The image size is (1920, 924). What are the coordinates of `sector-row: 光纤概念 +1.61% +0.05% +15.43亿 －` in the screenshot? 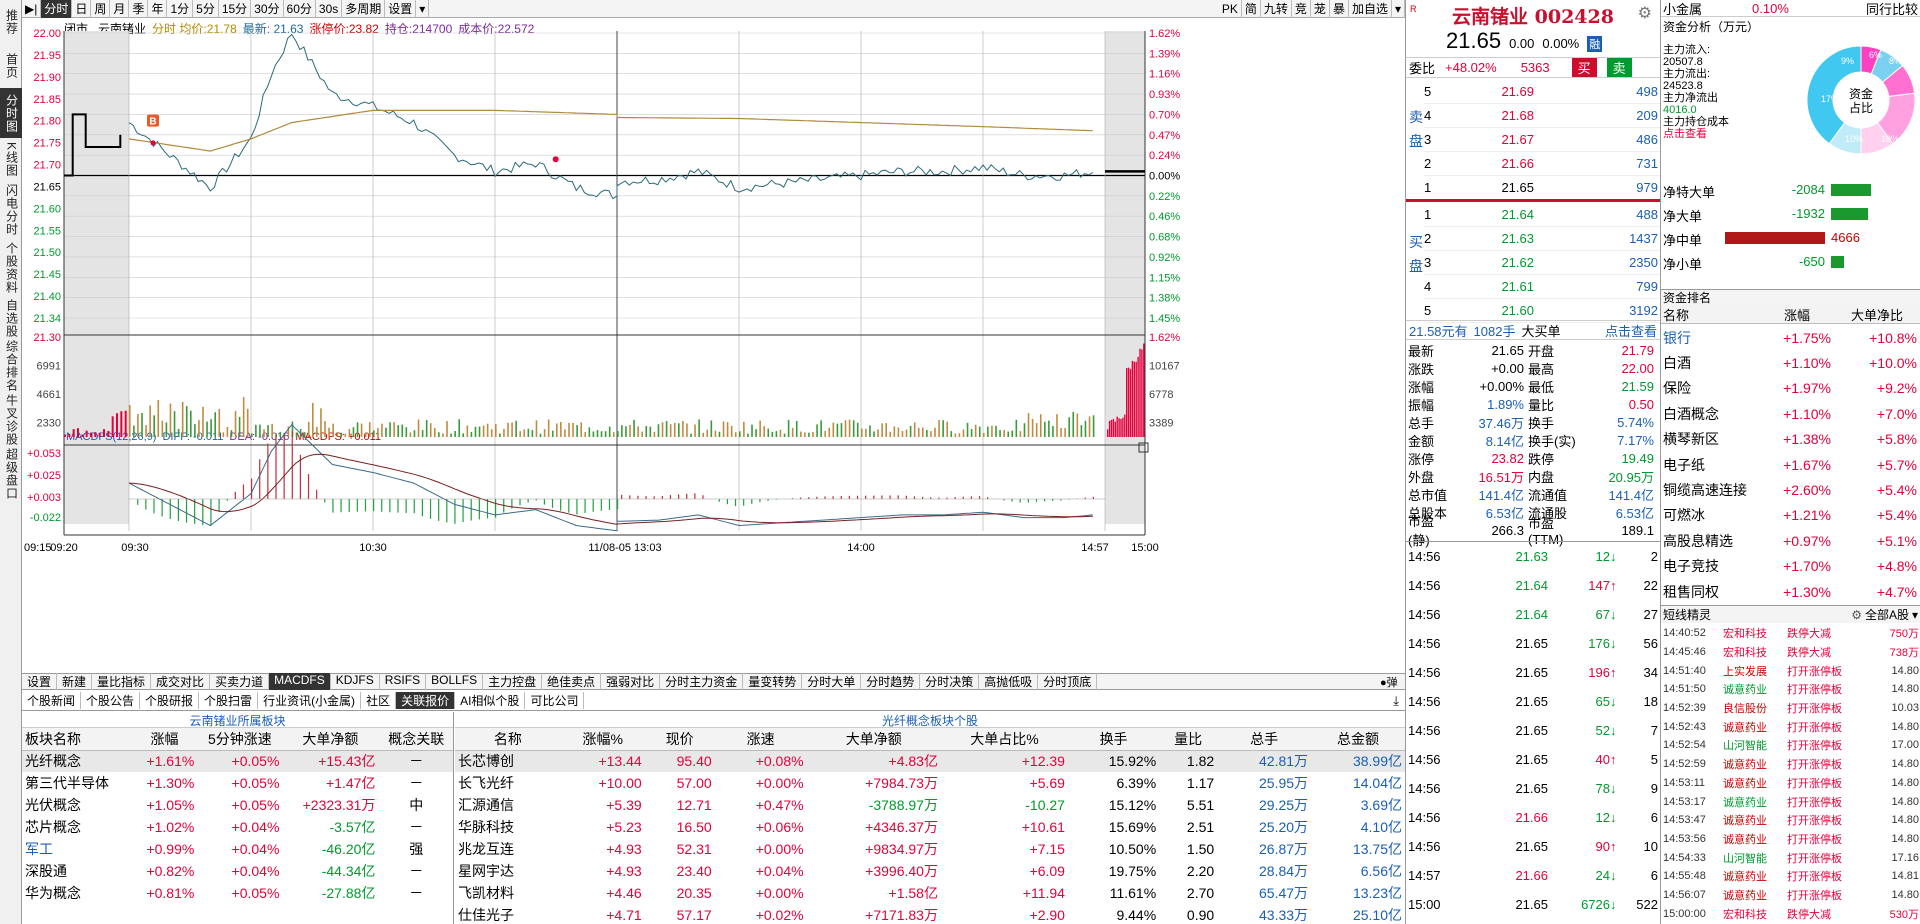 It's located at (237, 761).